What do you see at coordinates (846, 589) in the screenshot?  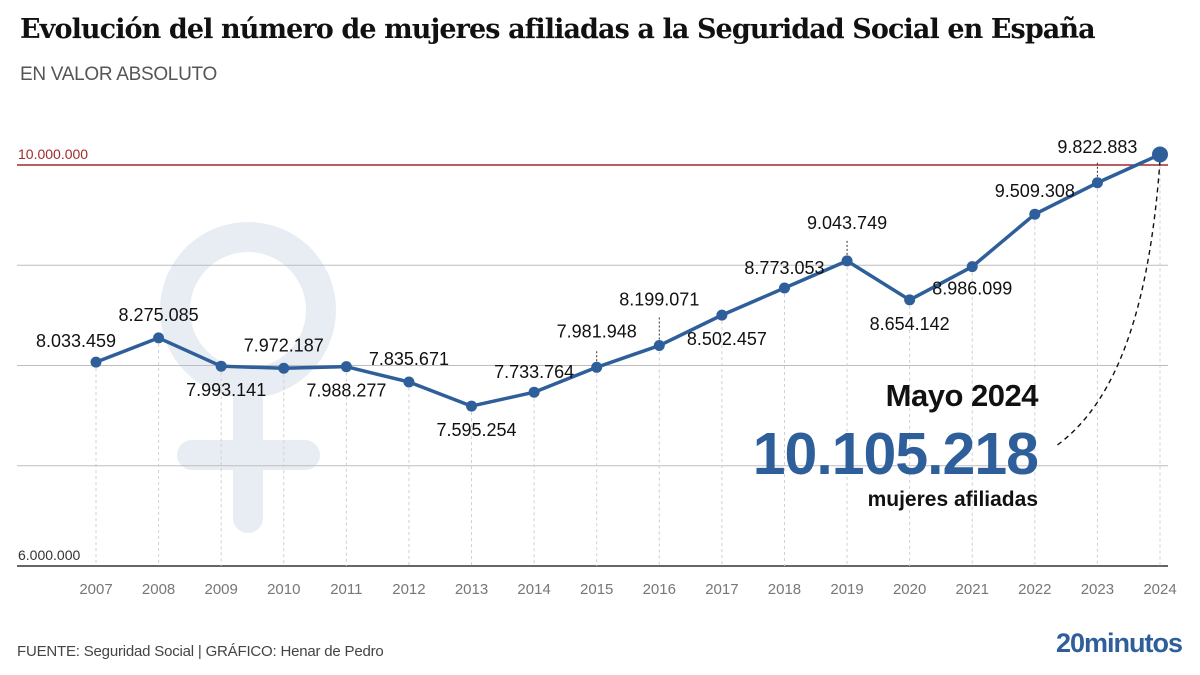 I see `x-tick-label: 2019` at bounding box center [846, 589].